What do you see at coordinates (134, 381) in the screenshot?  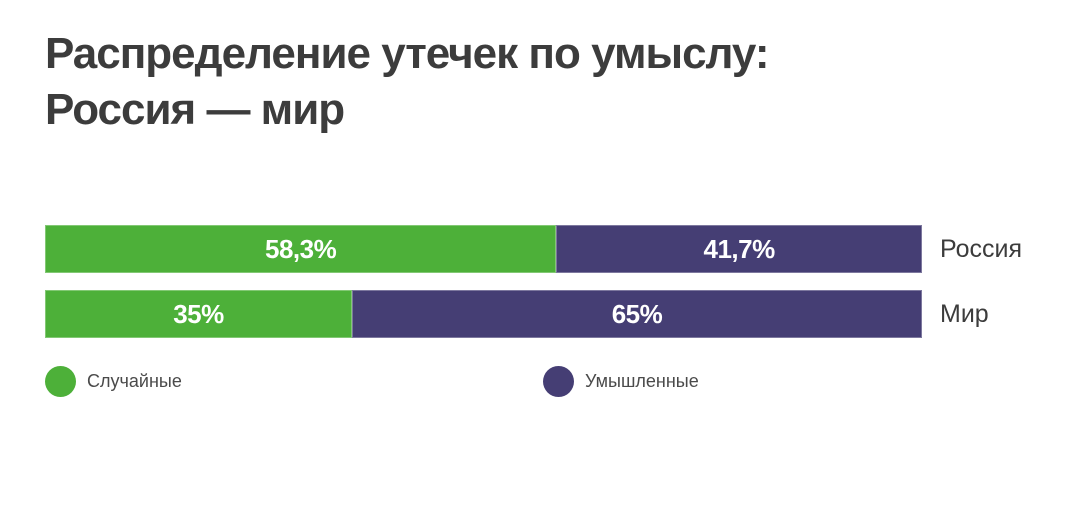 I see `legend-label-accidental: Случайные` at bounding box center [134, 381].